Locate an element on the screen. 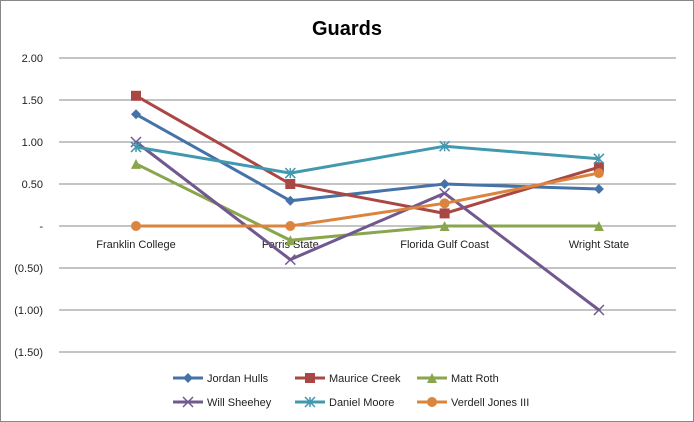 The image size is (694, 422). series-verdell-jones-iii is located at coordinates (367, 199).